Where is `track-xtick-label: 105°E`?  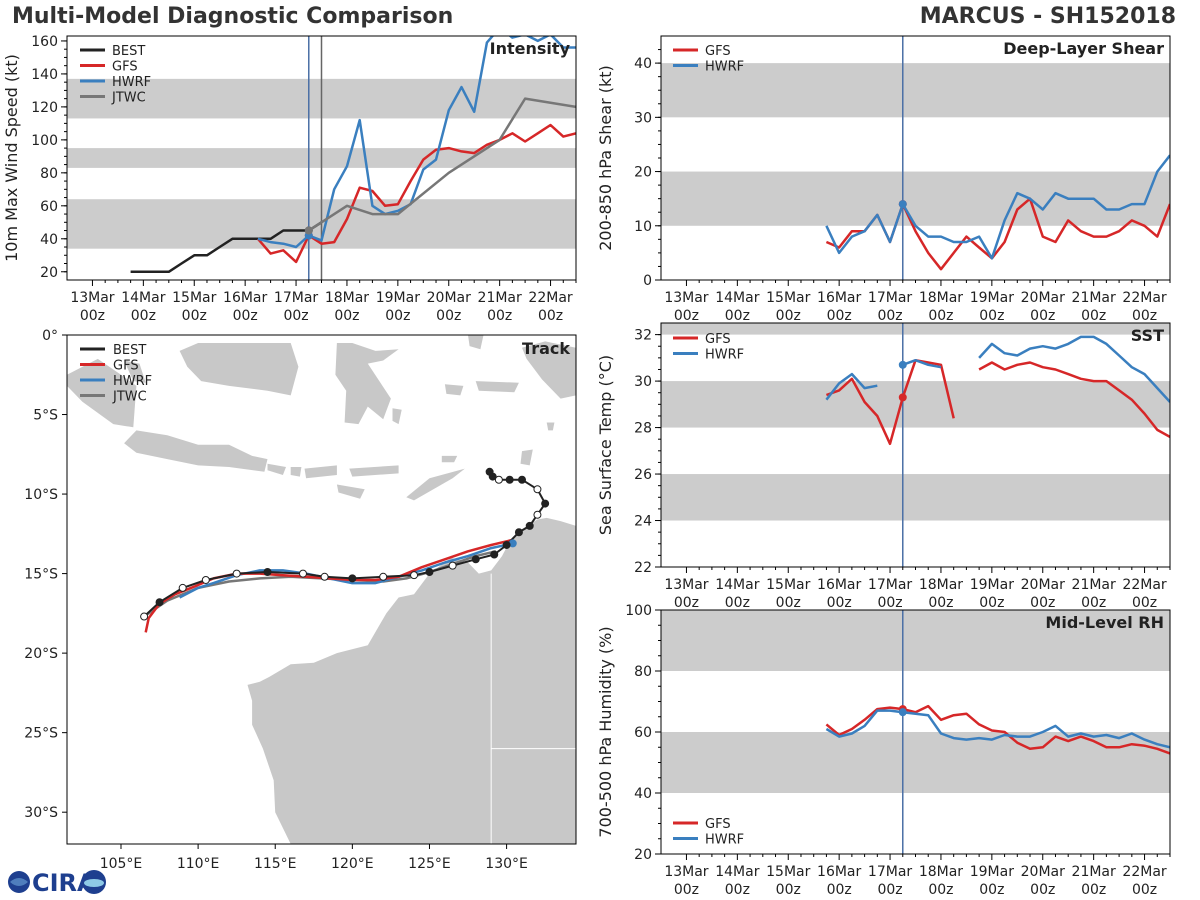
track-xtick-label: 105°E is located at coordinates (121, 864).